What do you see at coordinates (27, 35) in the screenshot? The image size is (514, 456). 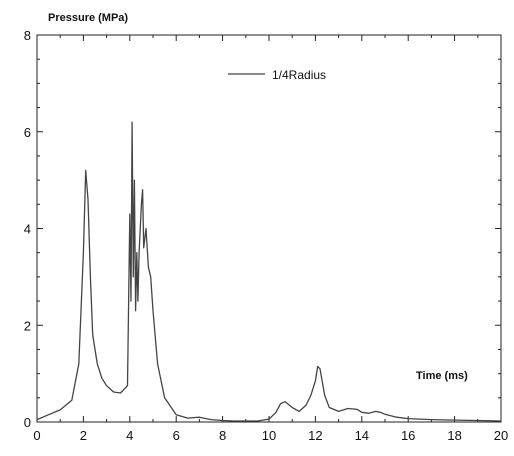 I see `y-tick-label: 8` at bounding box center [27, 35].